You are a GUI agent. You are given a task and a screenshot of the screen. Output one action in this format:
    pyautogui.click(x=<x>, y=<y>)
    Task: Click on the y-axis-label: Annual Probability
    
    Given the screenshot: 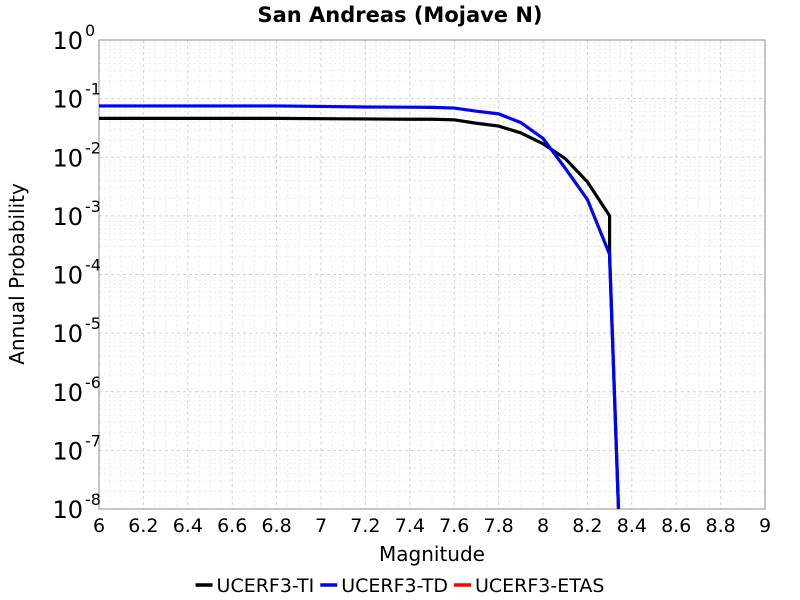 What is the action you would take?
    pyautogui.click(x=17, y=274)
    